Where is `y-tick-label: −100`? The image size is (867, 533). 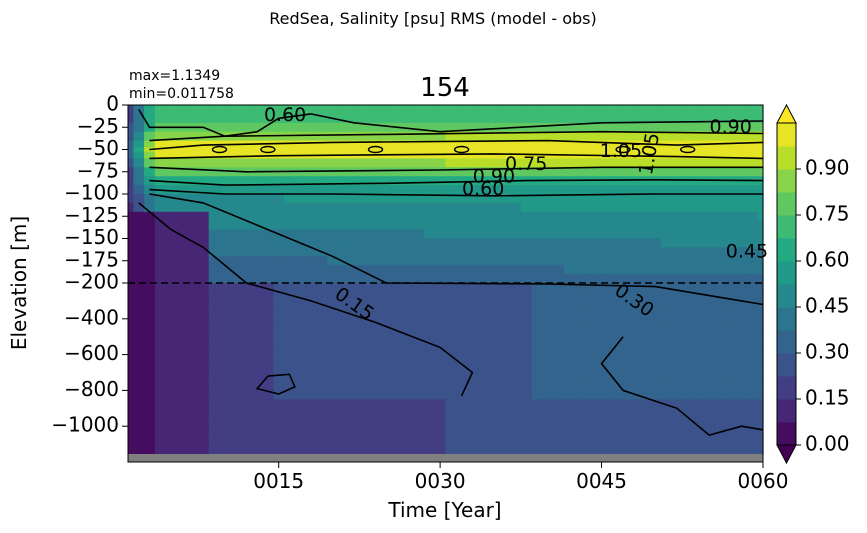
y-tick-label: −100 is located at coordinates (91, 193).